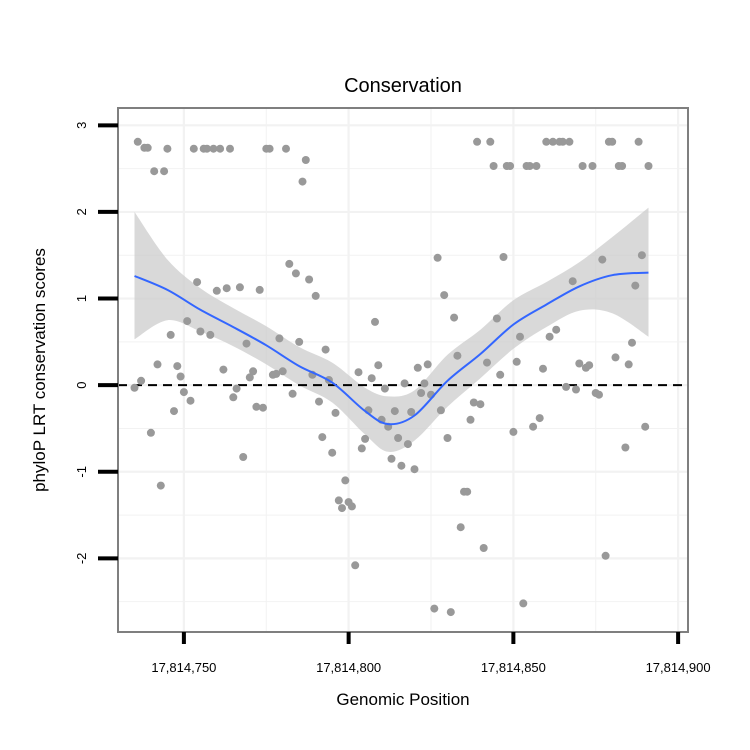 This screenshot has width=750, height=750. What do you see at coordinates (402, 699) in the screenshot?
I see `x-axis-label: Genomic Position` at bounding box center [402, 699].